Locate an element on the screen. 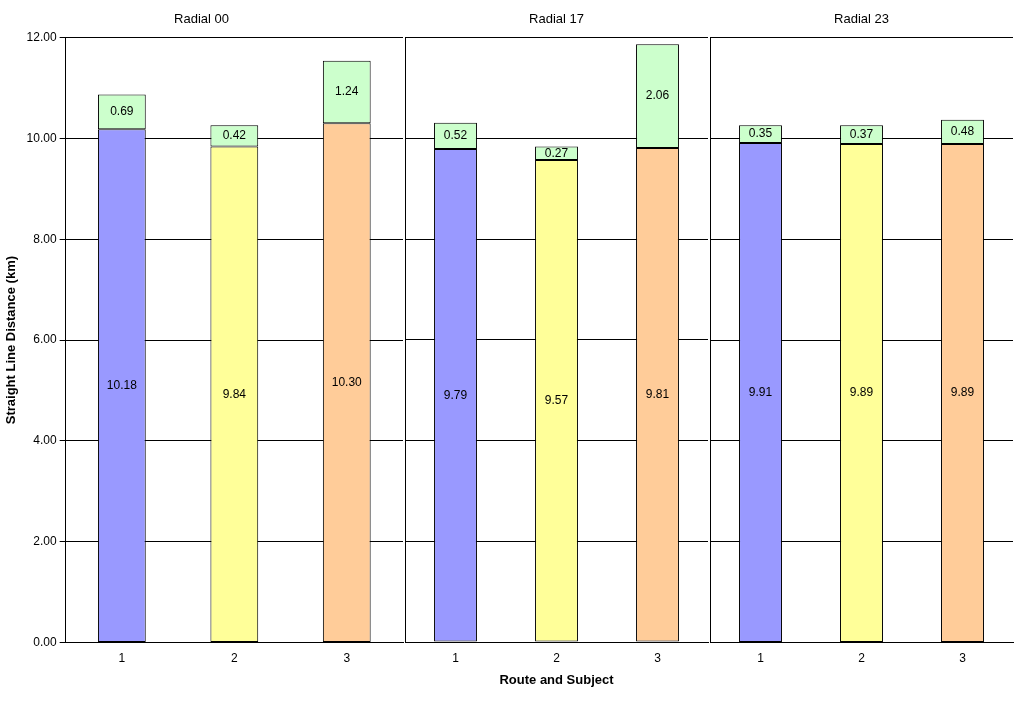 Image resolution: width=1019 pixels, height=706 pixels. data-label: 0.52 is located at coordinates (455, 135).